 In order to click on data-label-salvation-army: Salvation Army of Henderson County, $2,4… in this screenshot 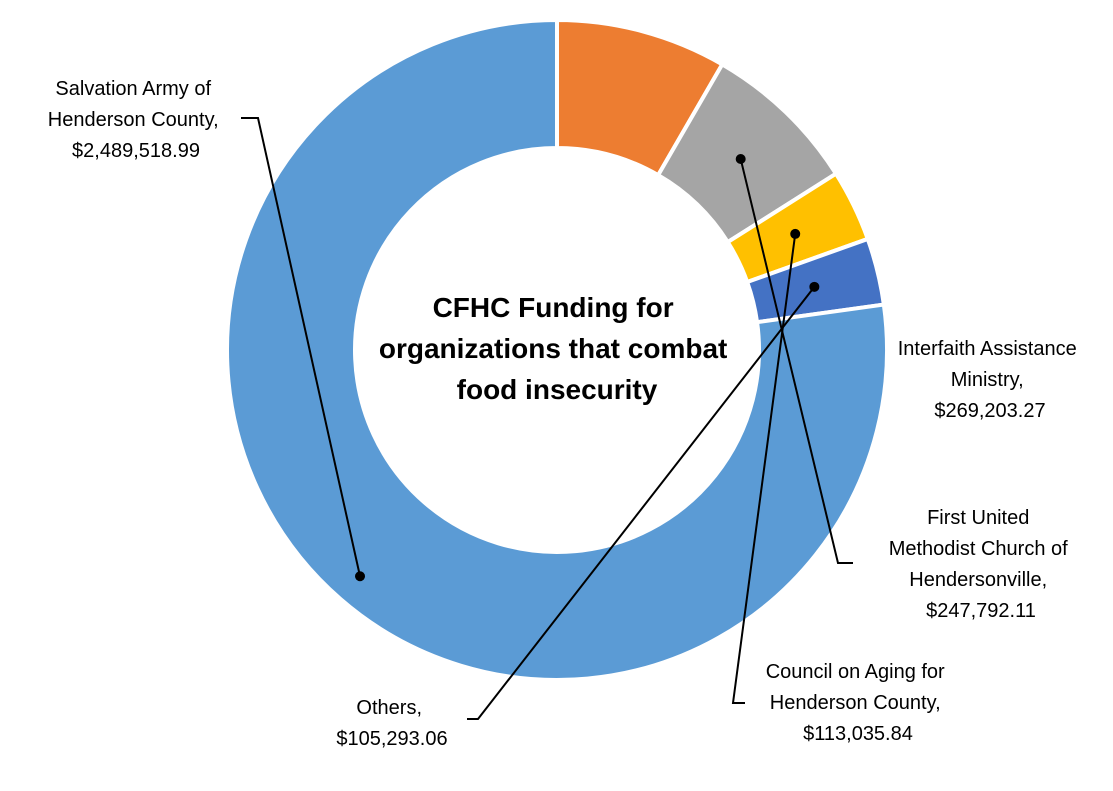, I will do `click(136, 120)`.